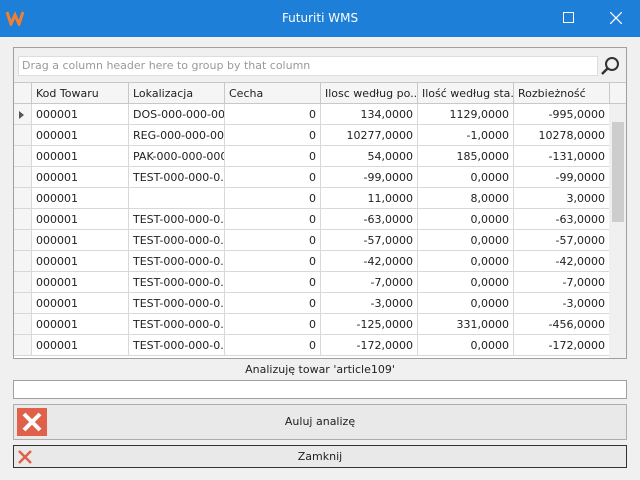 This screenshot has width=640, height=480. What do you see at coordinates (568, 17) in the screenshot?
I see `maximize-button` at bounding box center [568, 17].